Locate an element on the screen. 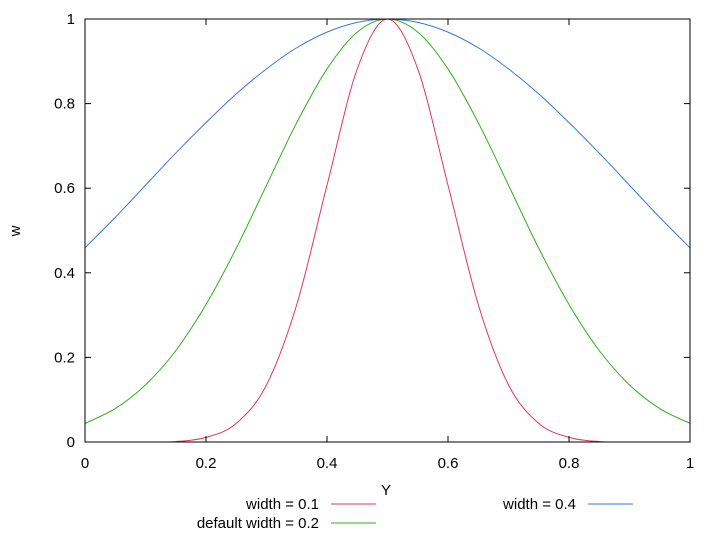 The width and height of the screenshot is (720, 540). x-tick-label: 0.2 is located at coordinates (206, 463).